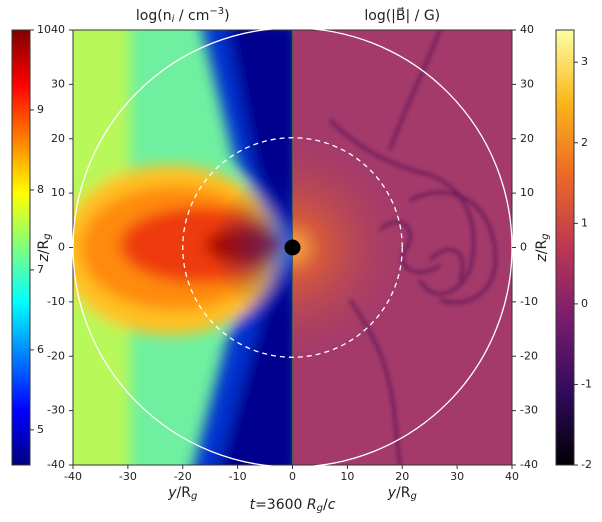 The height and width of the screenshot is (522, 602). I want to click on colorbar-tick-label: 7, so click(40, 269).